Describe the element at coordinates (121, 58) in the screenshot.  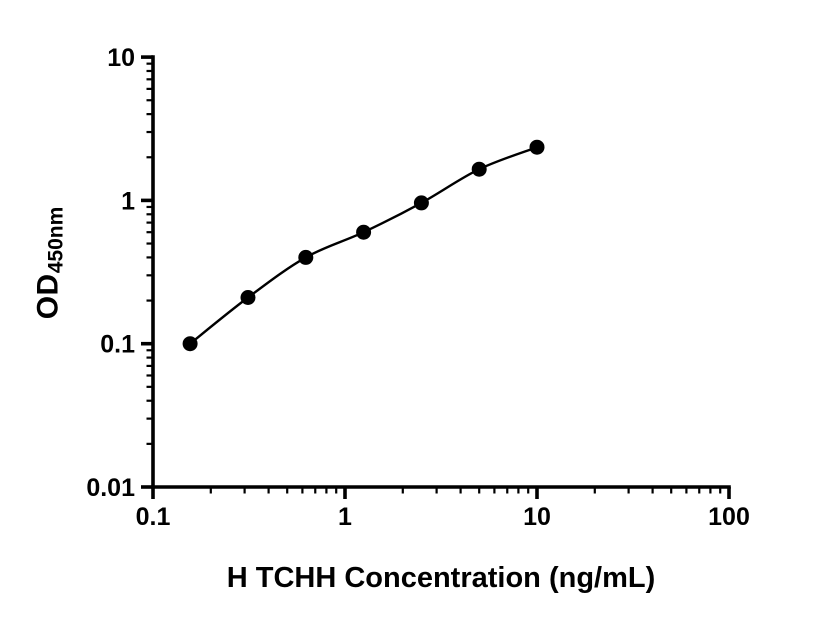
I see `y-tick-label: 10` at that location.